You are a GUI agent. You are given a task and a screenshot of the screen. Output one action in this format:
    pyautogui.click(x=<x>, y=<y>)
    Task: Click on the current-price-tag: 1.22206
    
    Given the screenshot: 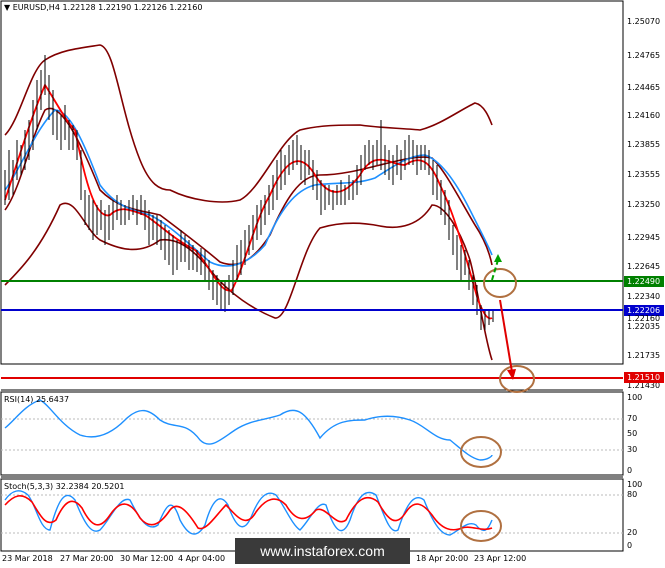 What is the action you would take?
    pyautogui.click(x=644, y=310)
    